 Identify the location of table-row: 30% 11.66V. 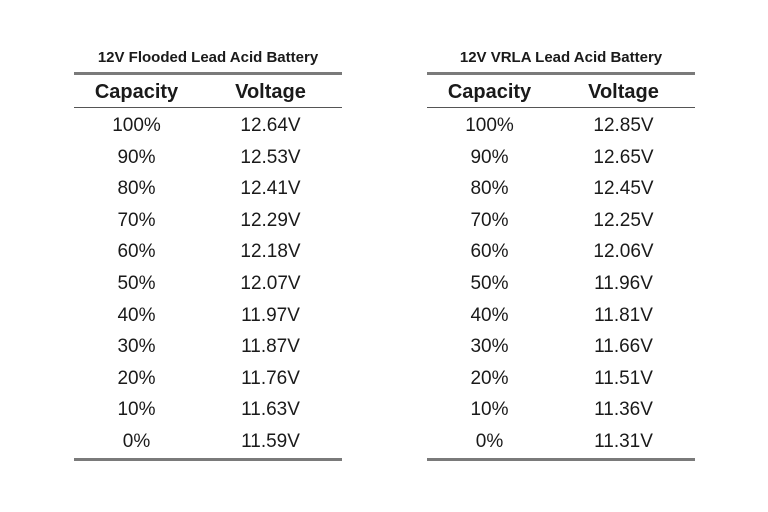
(561, 347).